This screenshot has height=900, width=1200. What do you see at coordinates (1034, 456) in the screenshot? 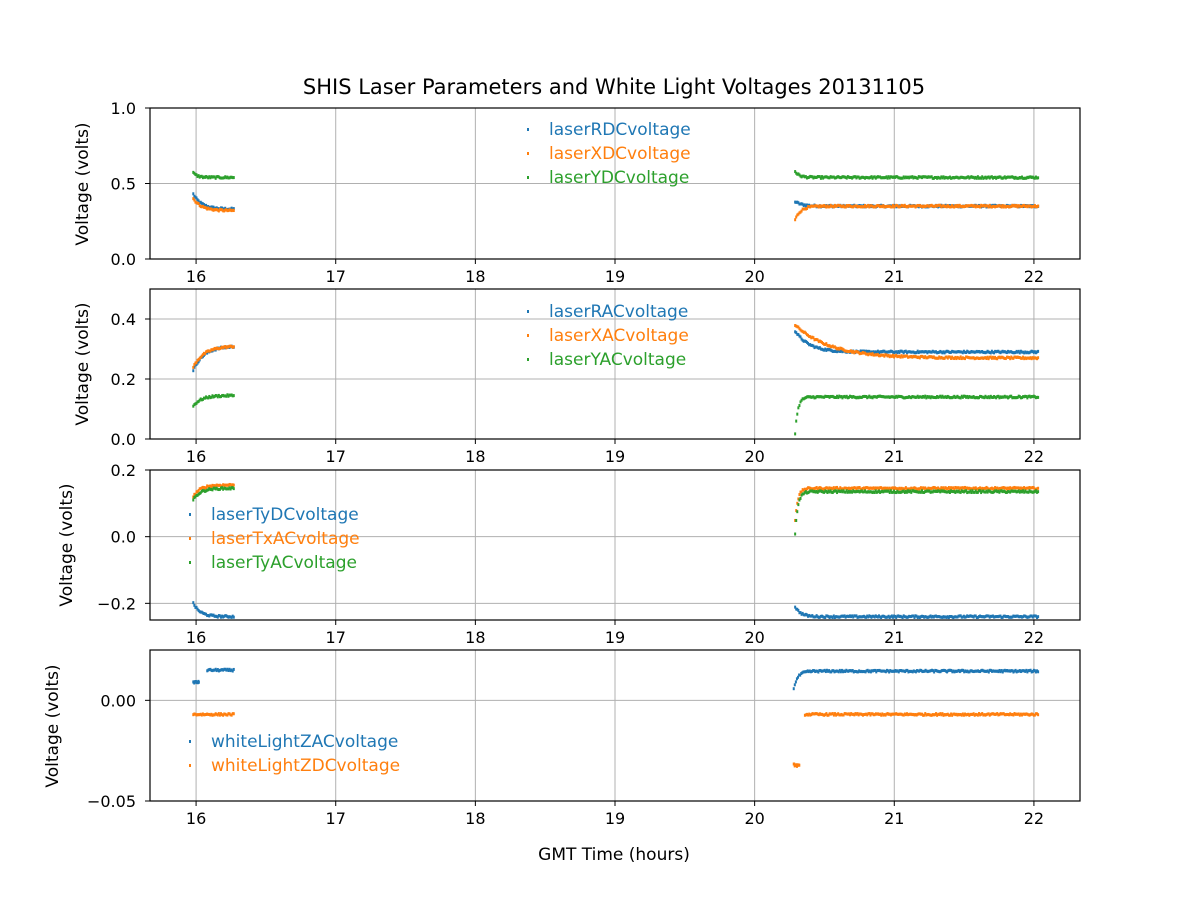
I see `x-tick-label: 22` at bounding box center [1034, 456].